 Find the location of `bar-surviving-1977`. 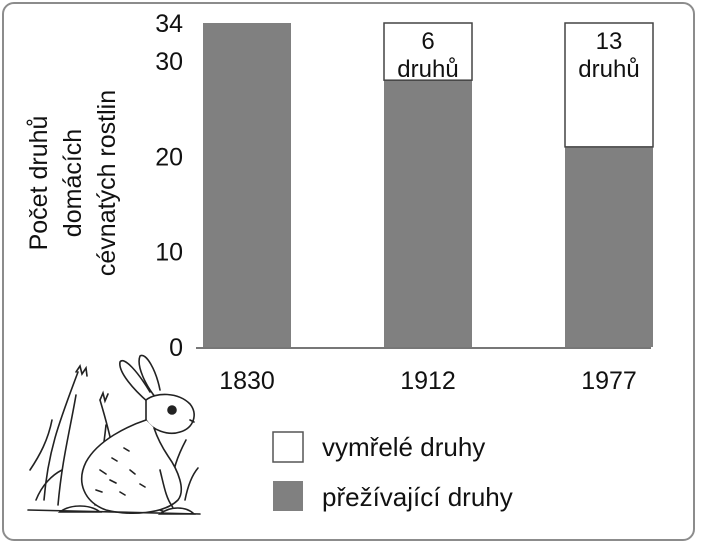

bar-surviving-1977 is located at coordinates (609, 246).